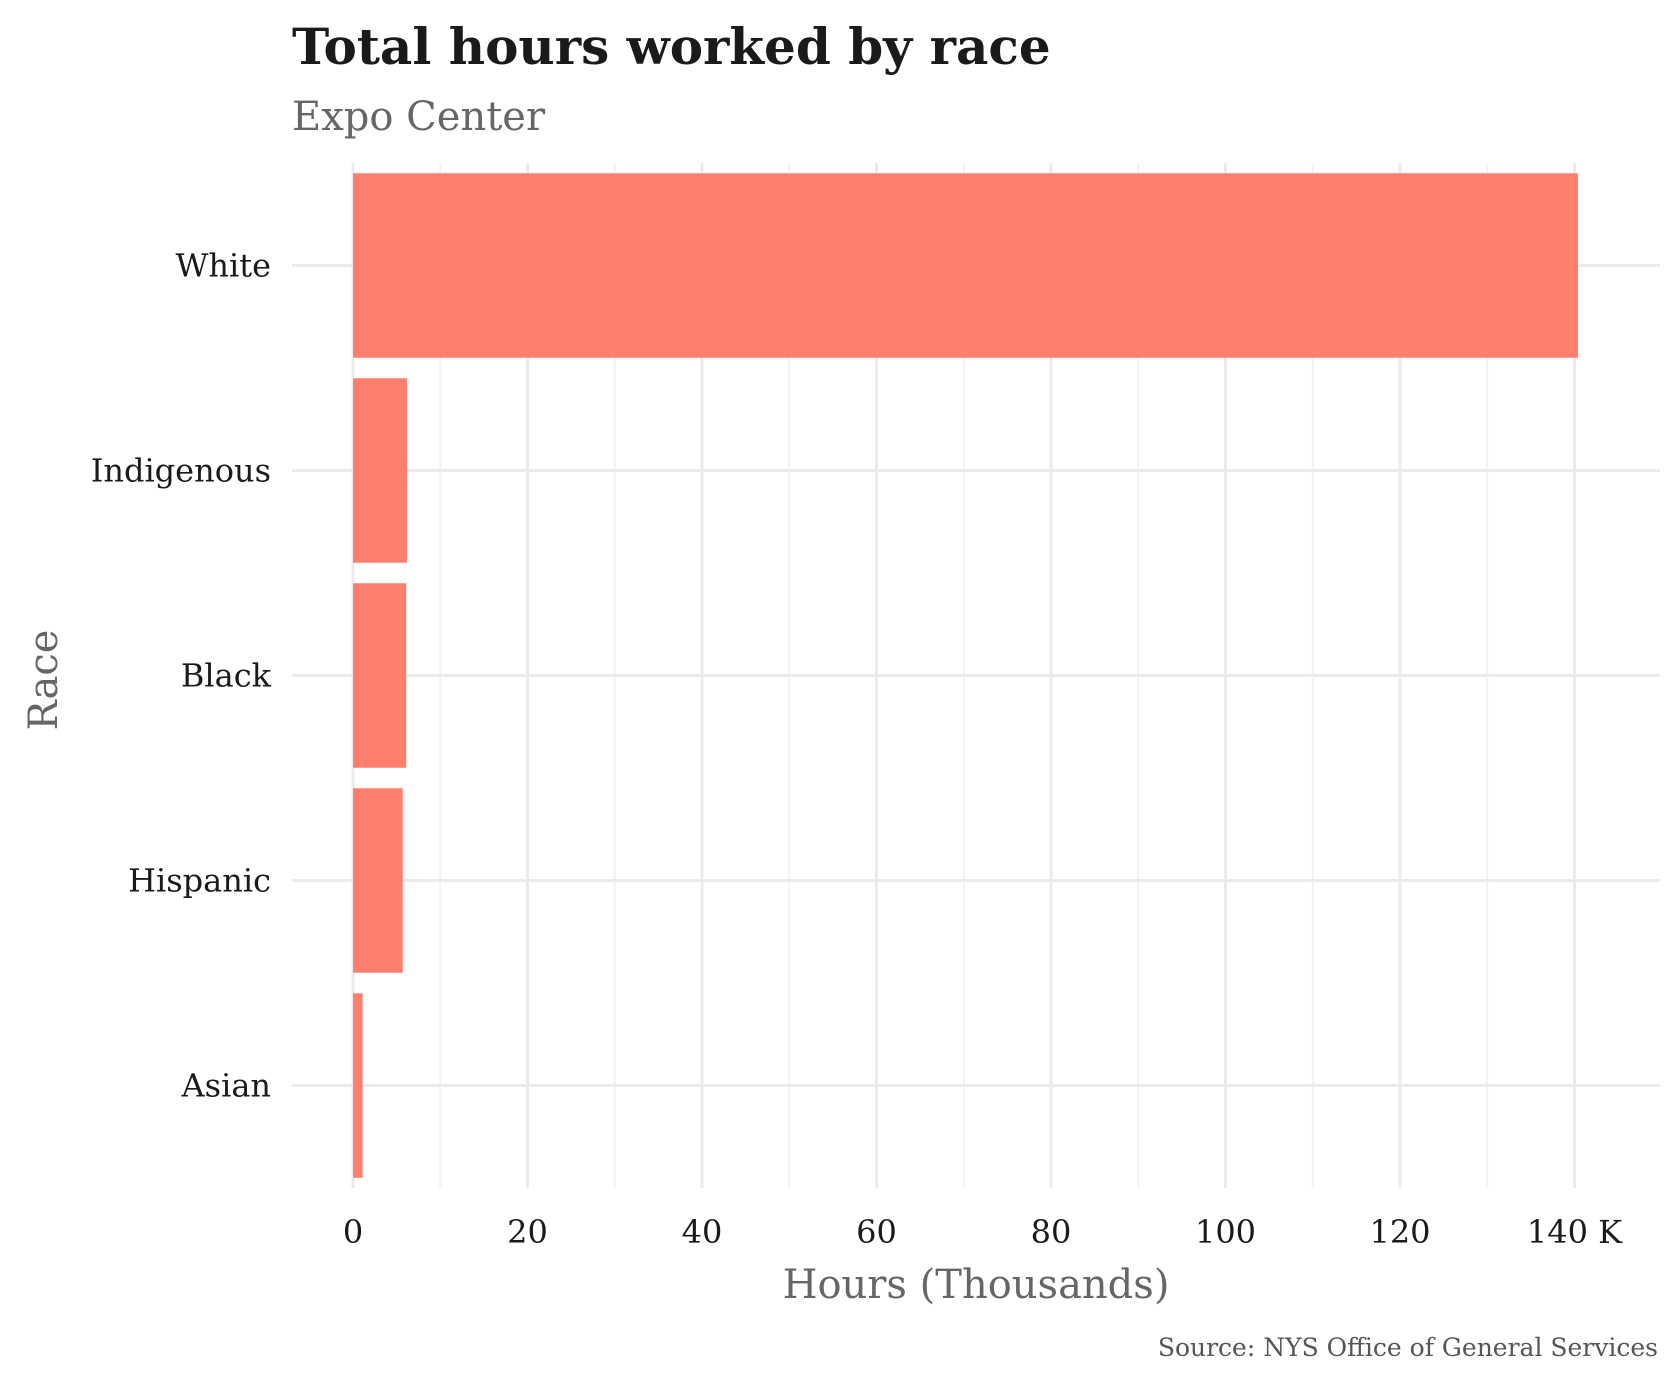 Image resolution: width=1675 pixels, height=1381 pixels. Describe the element at coordinates (380, 675) in the screenshot. I see `bar-black` at that location.